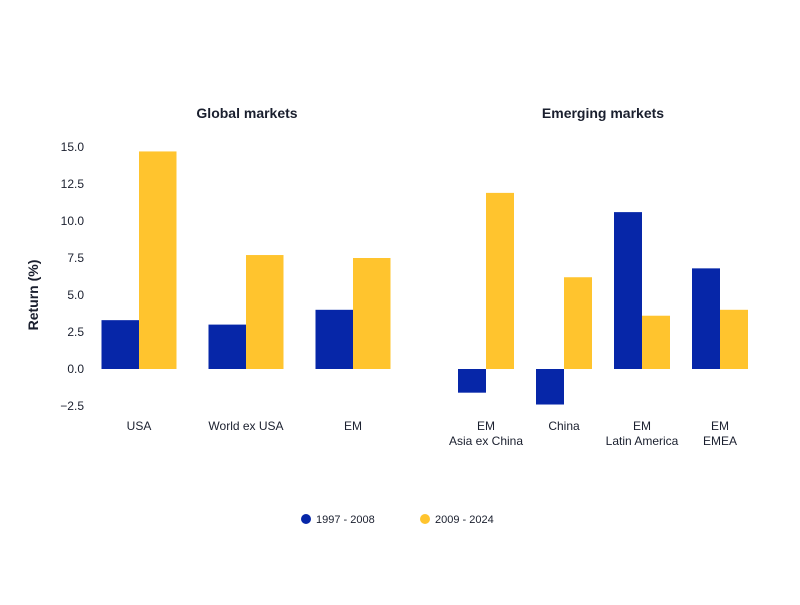  What do you see at coordinates (73, 147) in the screenshot?
I see `y-tick-label: 15.0` at bounding box center [73, 147].